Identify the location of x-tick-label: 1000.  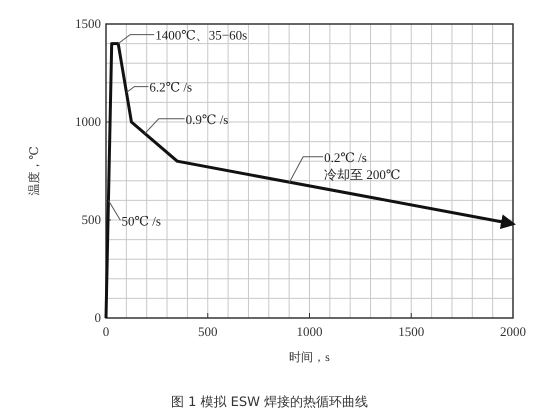
(309, 331).